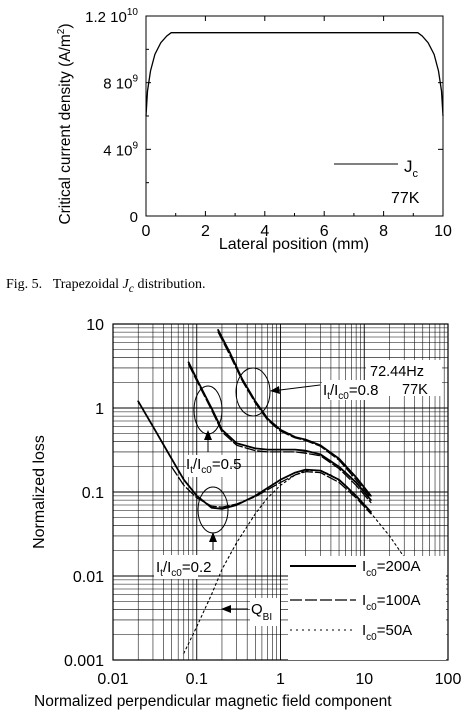  I want to click on bottom-y-axis-label: Normalized loss, so click(39, 492).